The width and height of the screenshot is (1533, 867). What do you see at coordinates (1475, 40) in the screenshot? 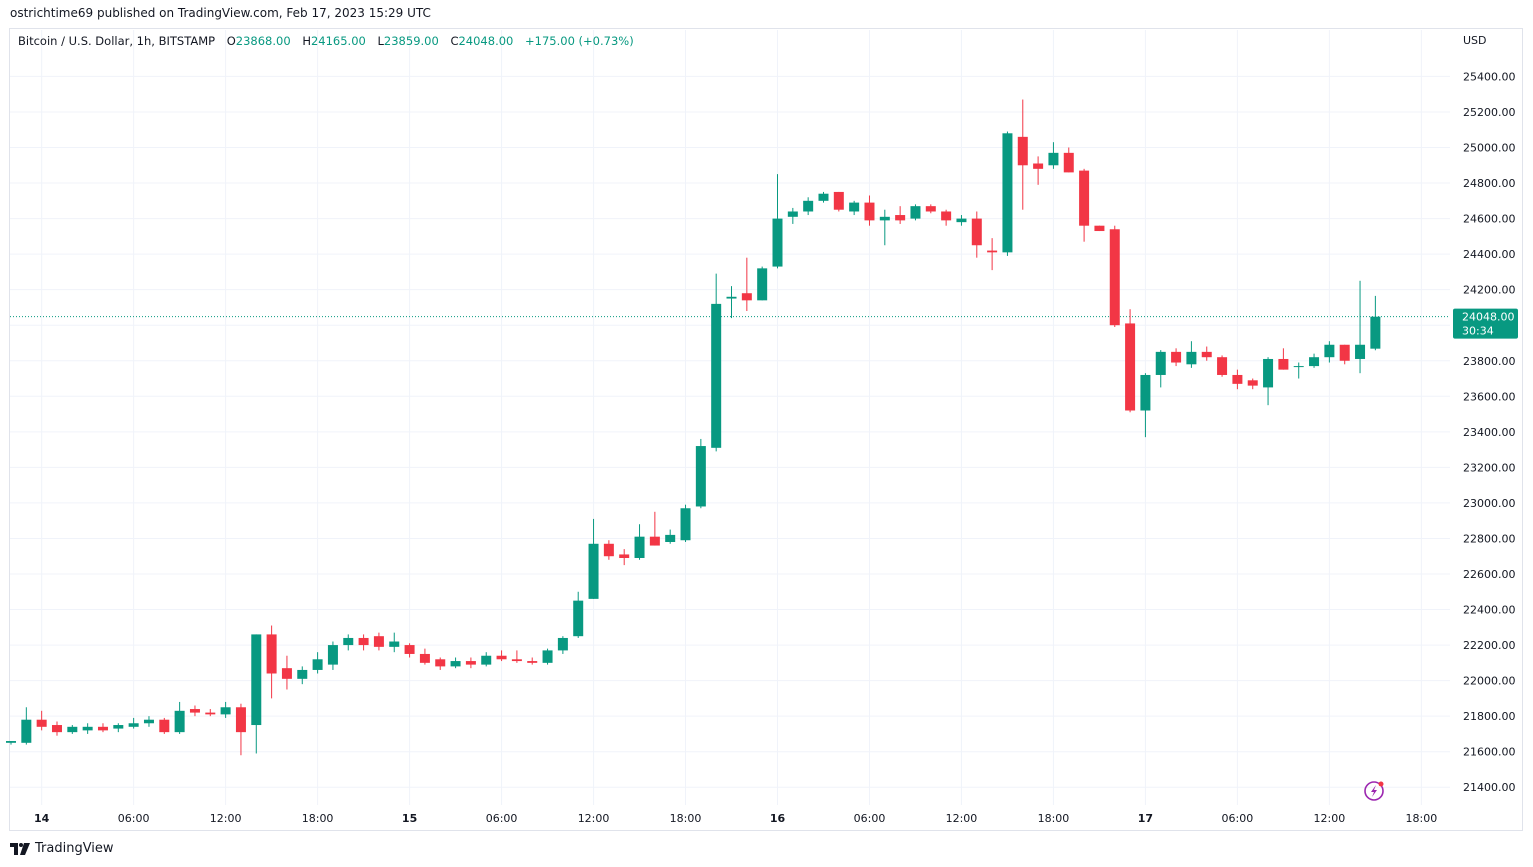
I see `currency-label: USD` at bounding box center [1475, 40].